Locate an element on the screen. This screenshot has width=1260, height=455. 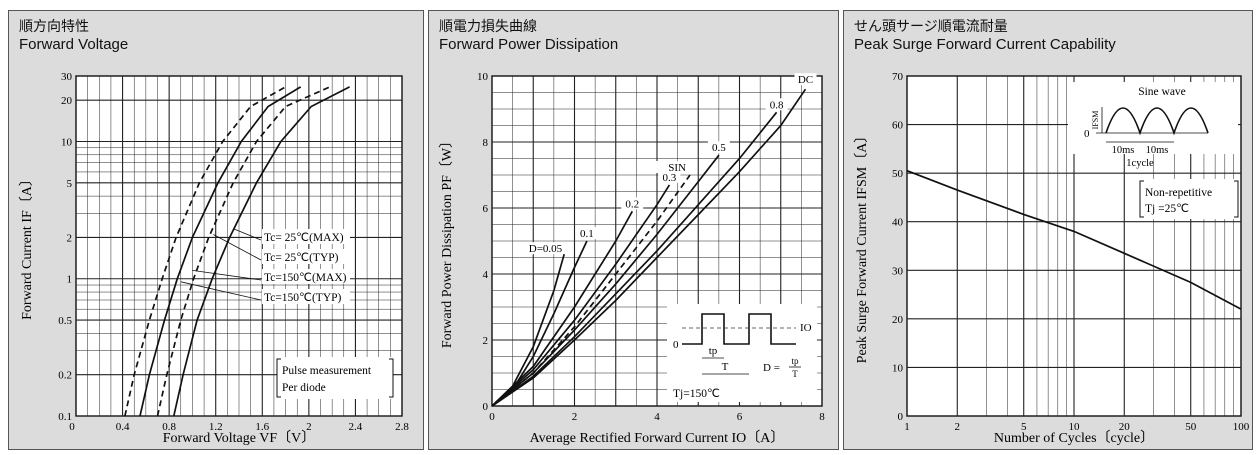
x-tick-label: 8 is located at coordinates (822, 417).